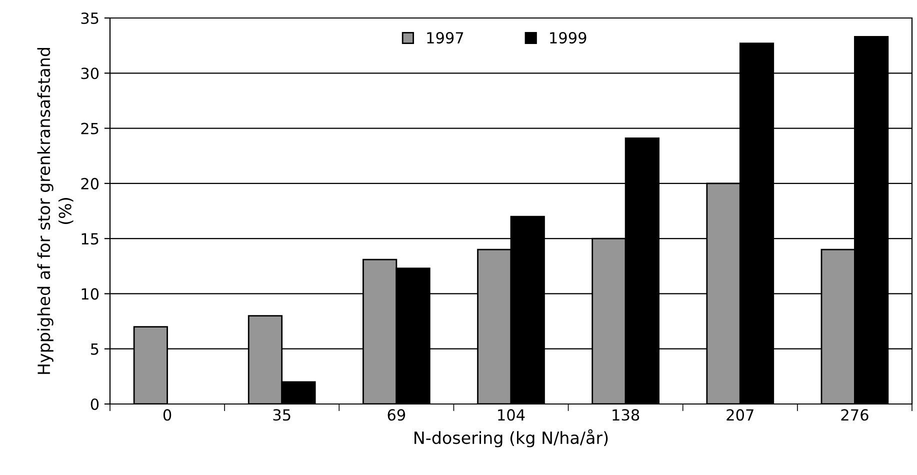  Describe the element at coordinates (90, 239) in the screenshot. I see `y-tick-label: 15` at that location.